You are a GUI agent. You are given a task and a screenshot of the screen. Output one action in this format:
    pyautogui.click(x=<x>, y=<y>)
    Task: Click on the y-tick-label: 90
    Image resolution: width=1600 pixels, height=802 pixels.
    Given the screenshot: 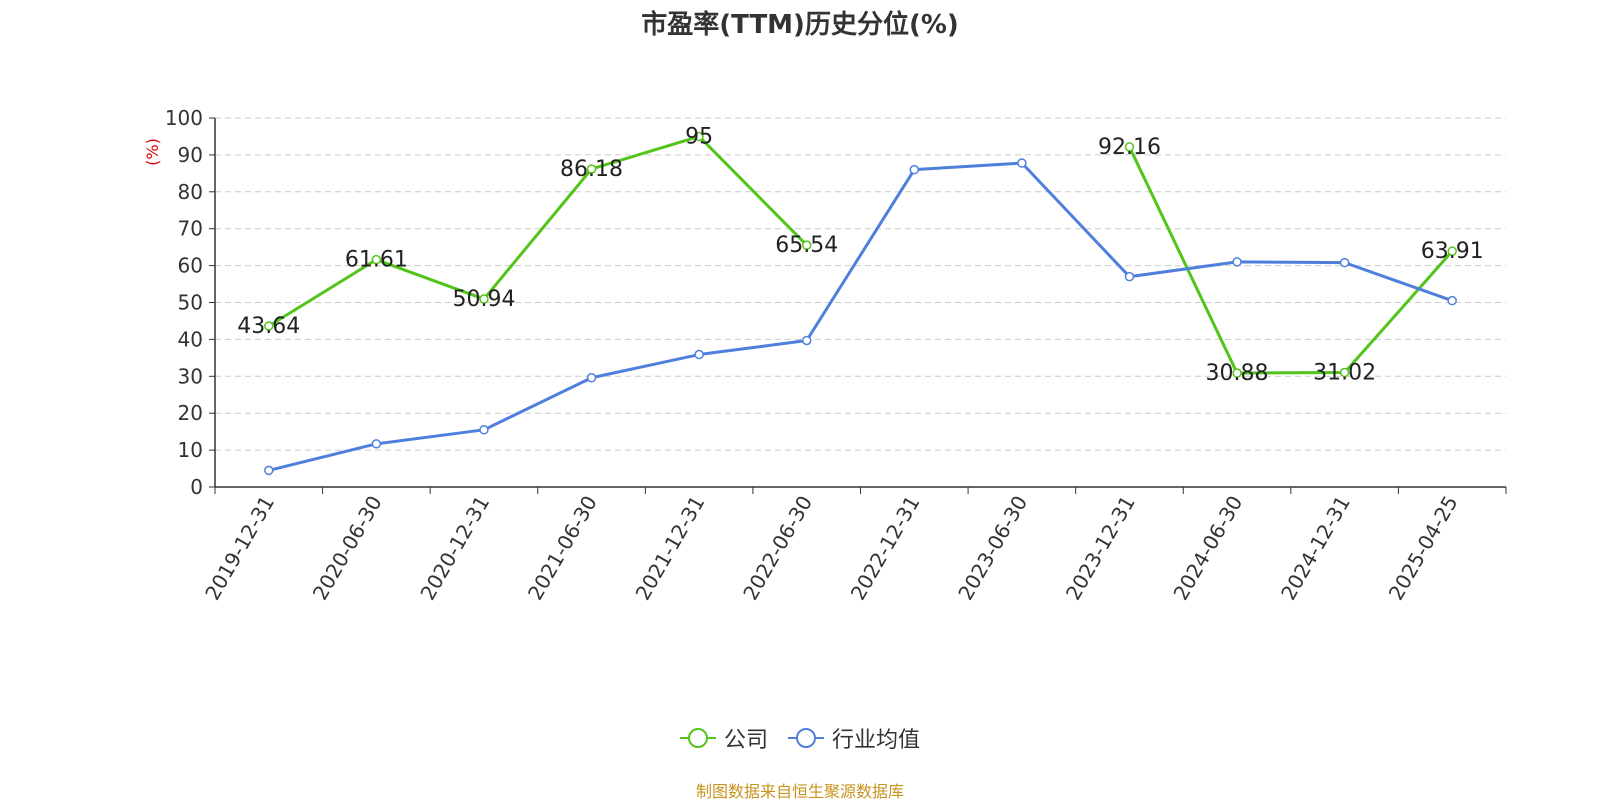 What is the action you would take?
    pyautogui.click(x=190, y=155)
    